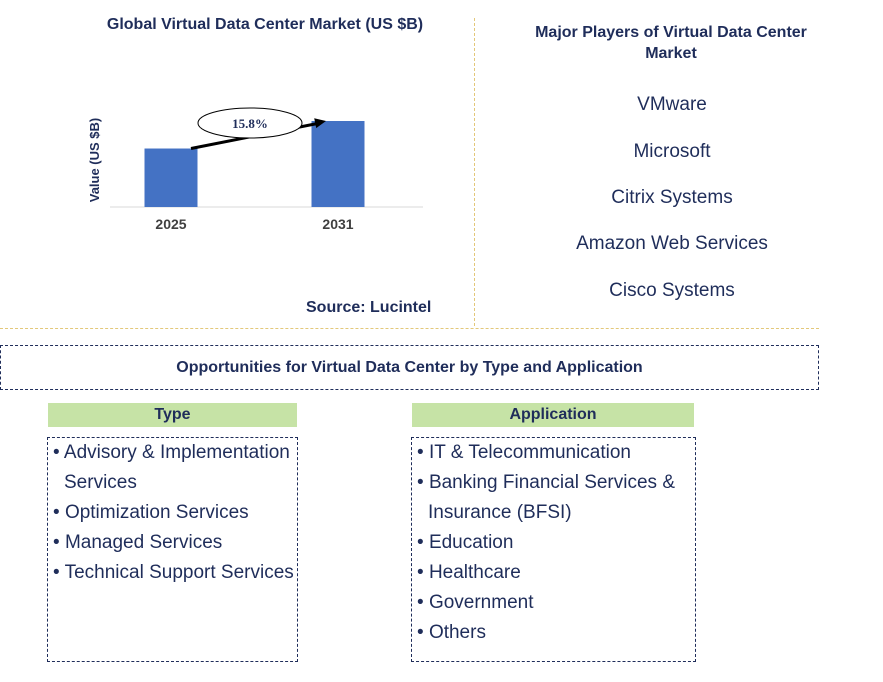 The width and height of the screenshot is (883, 682). What do you see at coordinates (554, 633) in the screenshot?
I see `application-item: Others` at bounding box center [554, 633].